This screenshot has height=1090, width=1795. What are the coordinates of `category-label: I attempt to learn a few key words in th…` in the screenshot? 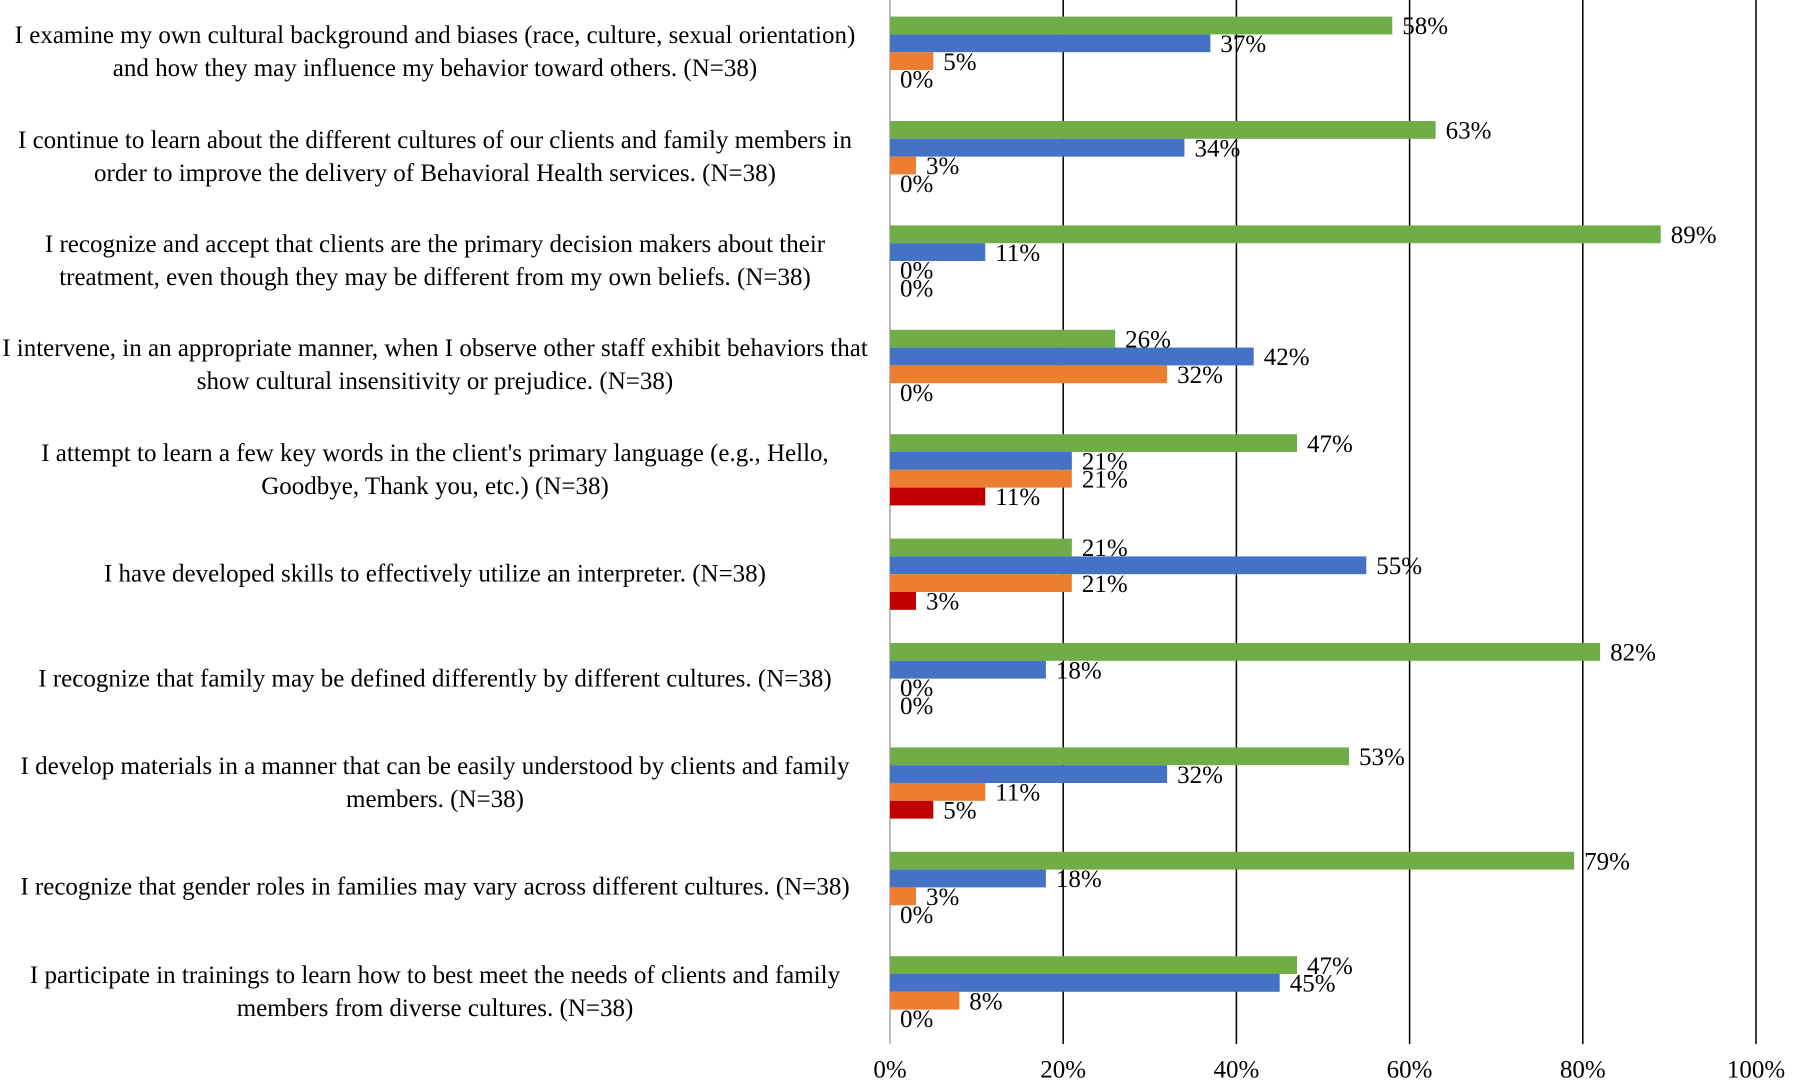 It's located at (435, 469).